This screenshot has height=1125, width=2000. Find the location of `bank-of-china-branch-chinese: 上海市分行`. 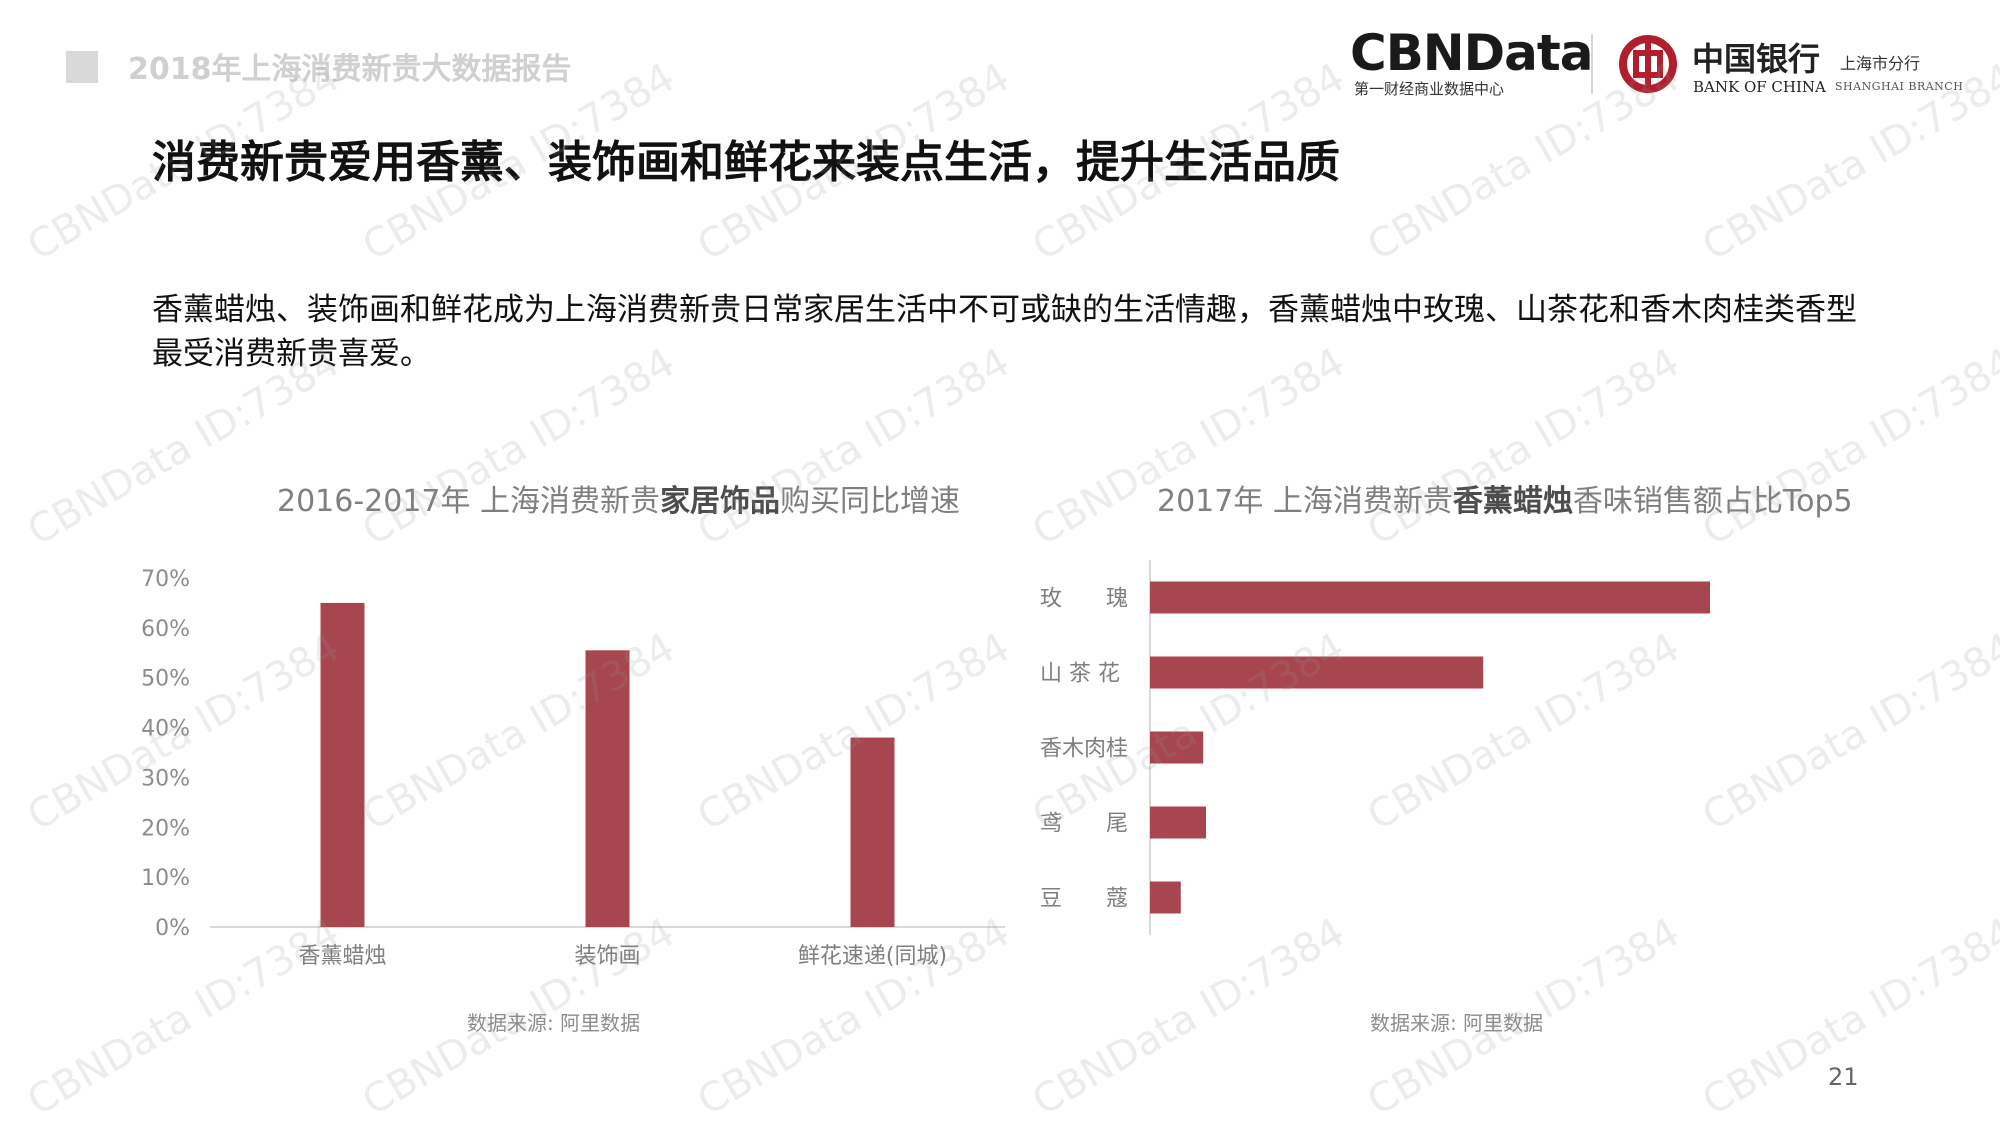

bank-of-china-branch-chinese: 上海市分行 is located at coordinates (1880, 63).